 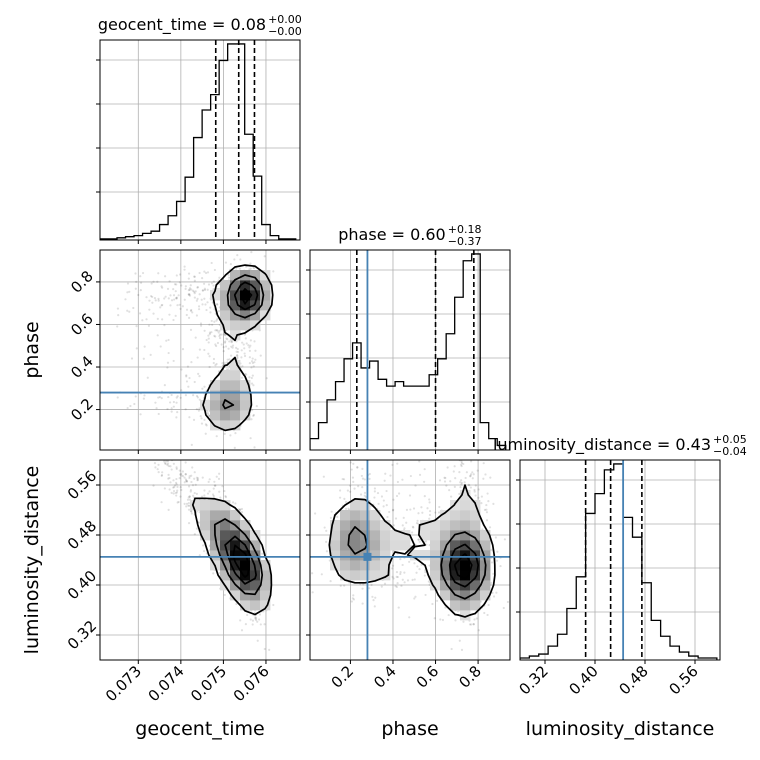 What do you see at coordinates (82, 410) in the screenshot?
I see `y-tick-label: 0.2` at bounding box center [82, 410].